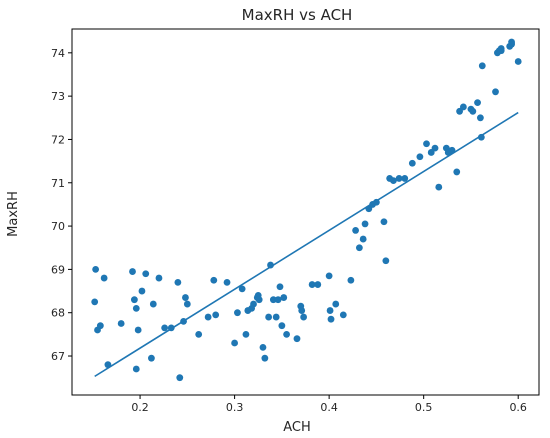 Image resolution: width=550 pixels, height=438 pixels. I want to click on y-axis-label: MaxRH, so click(13, 214).